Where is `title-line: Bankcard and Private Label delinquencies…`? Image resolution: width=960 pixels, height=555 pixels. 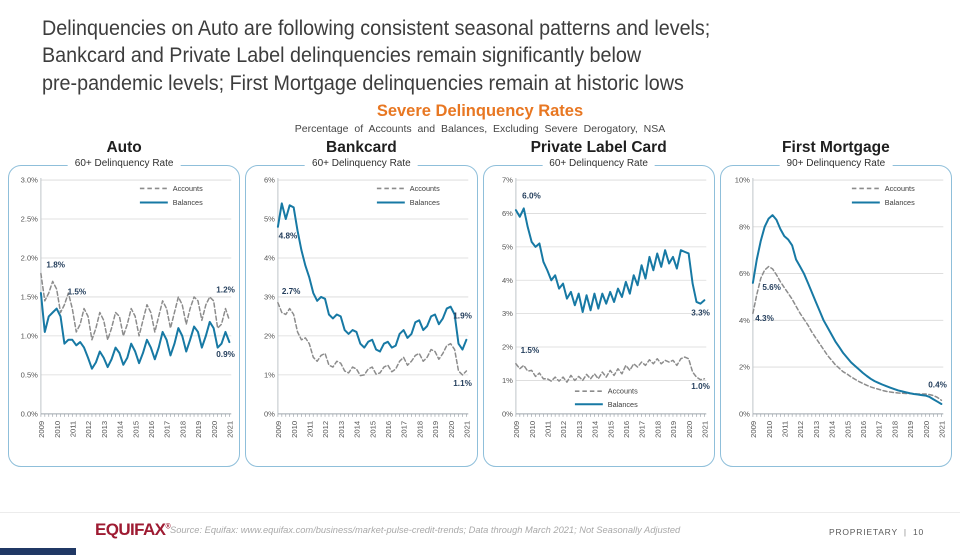
title-line: Bankcard and Private Label delinquencies… is located at coordinates (342, 56).